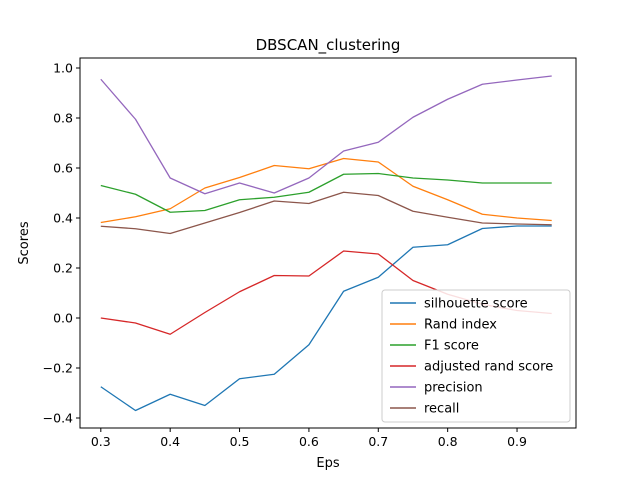  I want to click on y-tick-label: 0.4, so click(63, 218).